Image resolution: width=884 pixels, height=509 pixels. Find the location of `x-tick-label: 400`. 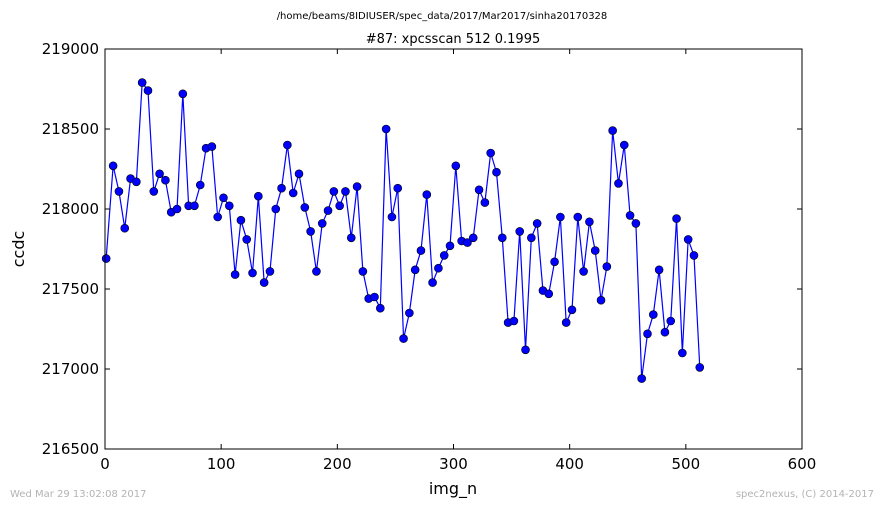

x-tick-label: 400 is located at coordinates (569, 464).